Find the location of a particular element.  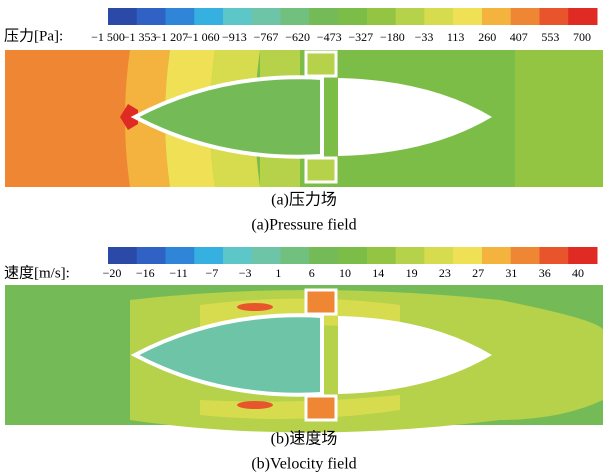

colorbar-tick-label: 36 is located at coordinates (545, 273).